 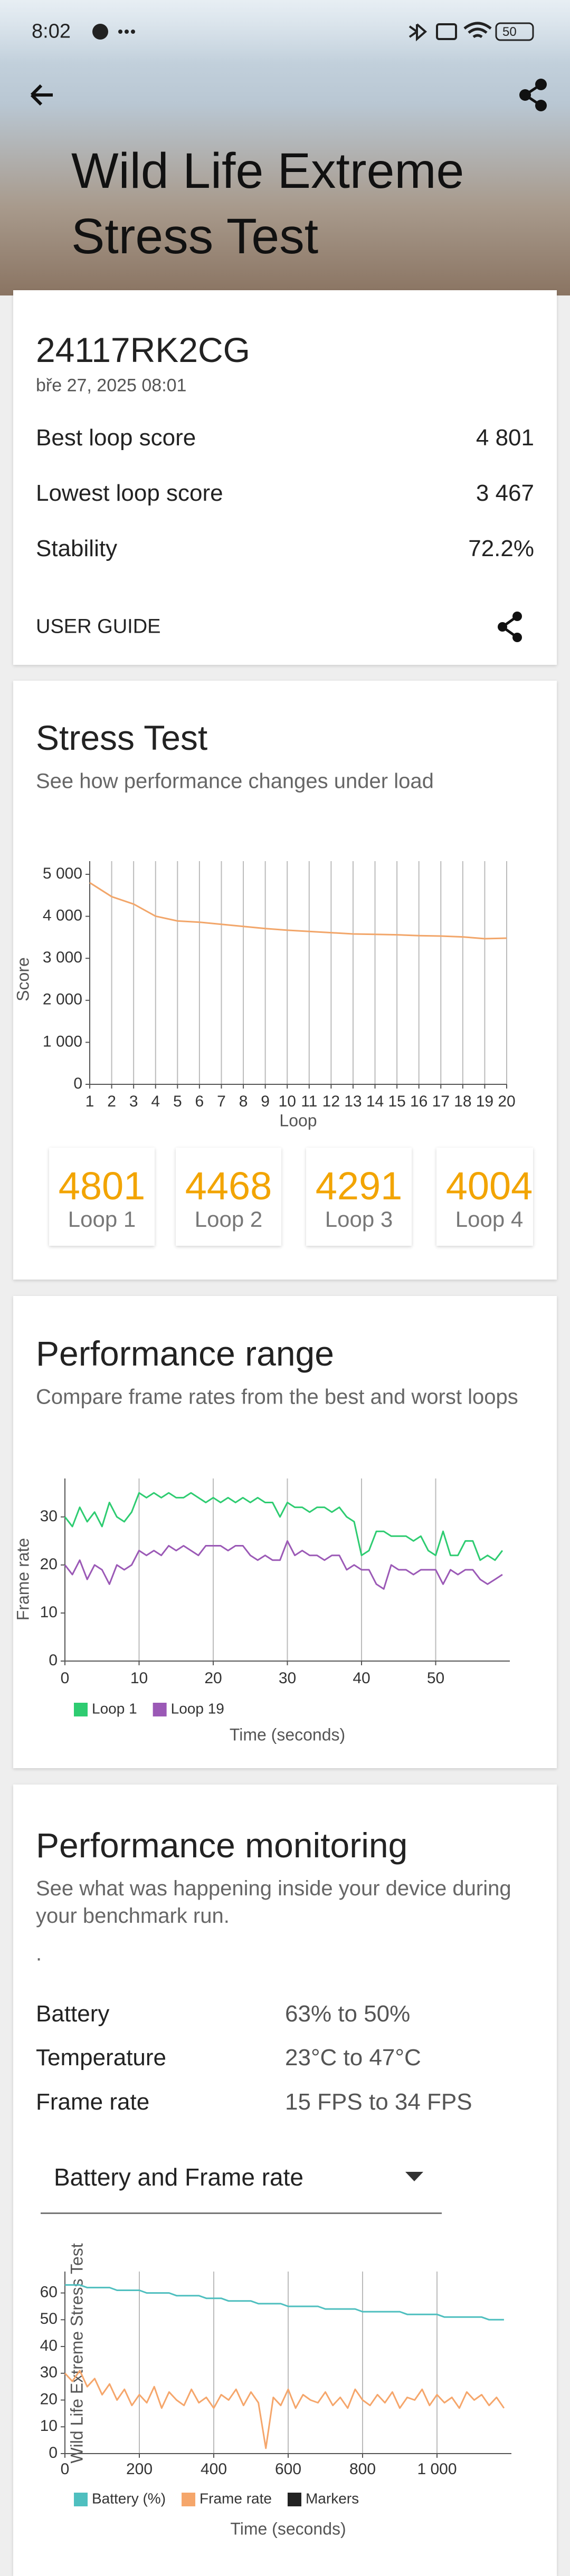 I want to click on row-label: Battery, so click(x=73, y=2014).